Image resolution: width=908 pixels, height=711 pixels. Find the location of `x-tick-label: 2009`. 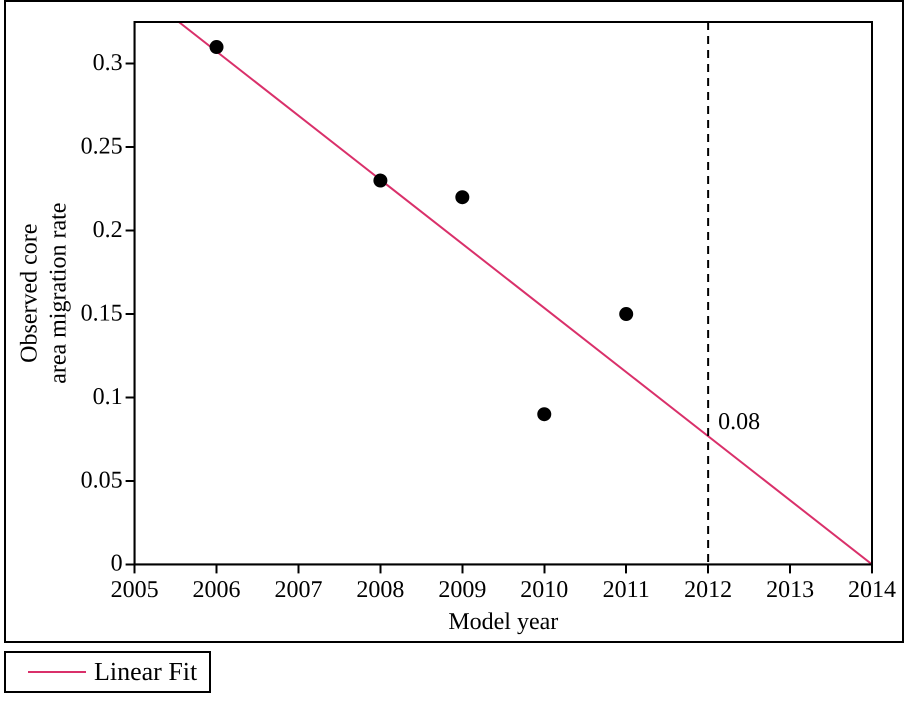

x-tick-label: 2009 is located at coordinates (462, 590).